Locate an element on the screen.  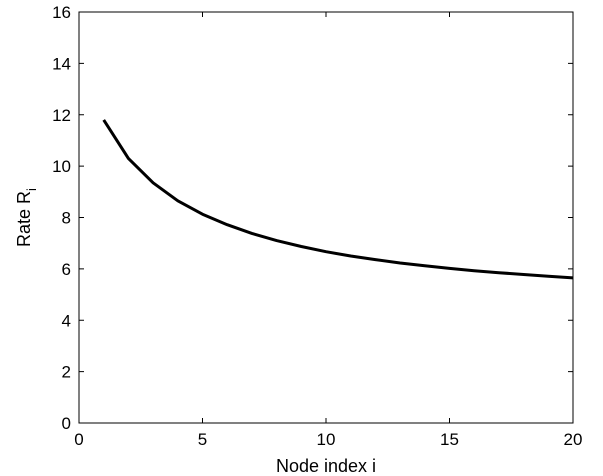
y-tick-label: 16 is located at coordinates (61, 12).